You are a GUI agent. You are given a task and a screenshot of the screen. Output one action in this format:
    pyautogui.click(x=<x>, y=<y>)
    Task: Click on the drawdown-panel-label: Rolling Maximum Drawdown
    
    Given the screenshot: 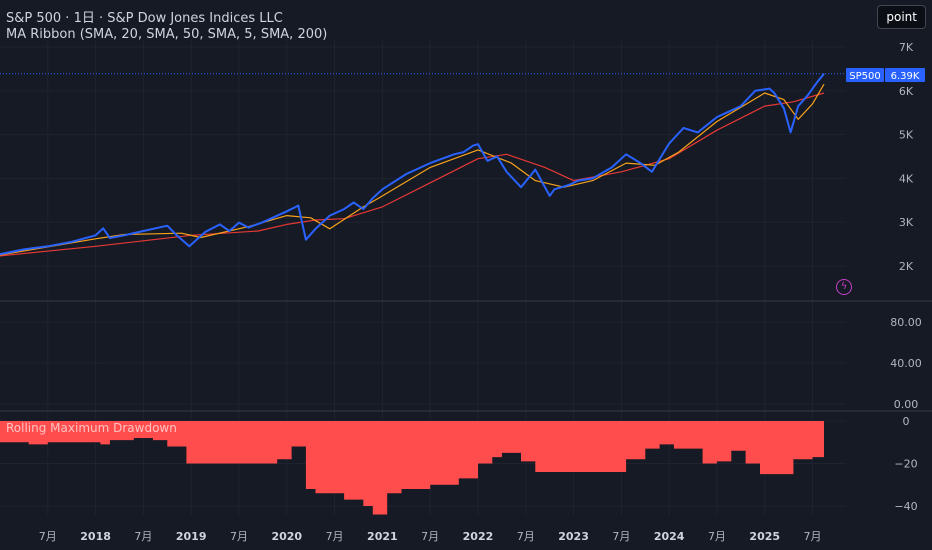 What is the action you would take?
    pyautogui.click(x=91, y=428)
    